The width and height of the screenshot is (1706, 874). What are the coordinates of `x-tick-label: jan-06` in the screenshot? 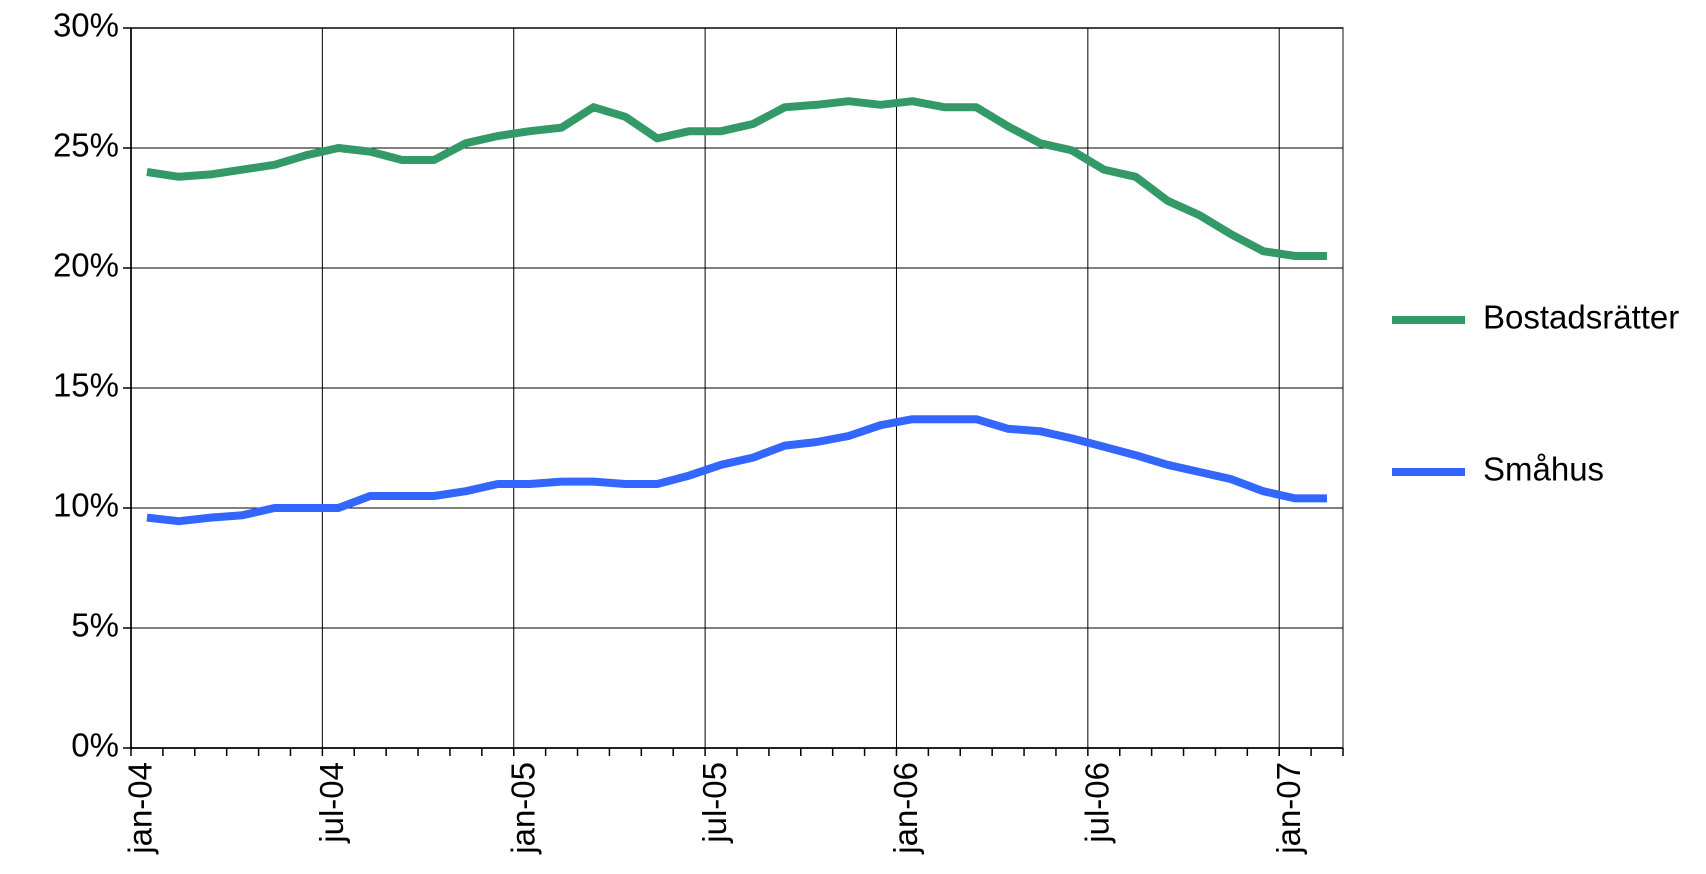 It's located at (905, 808).